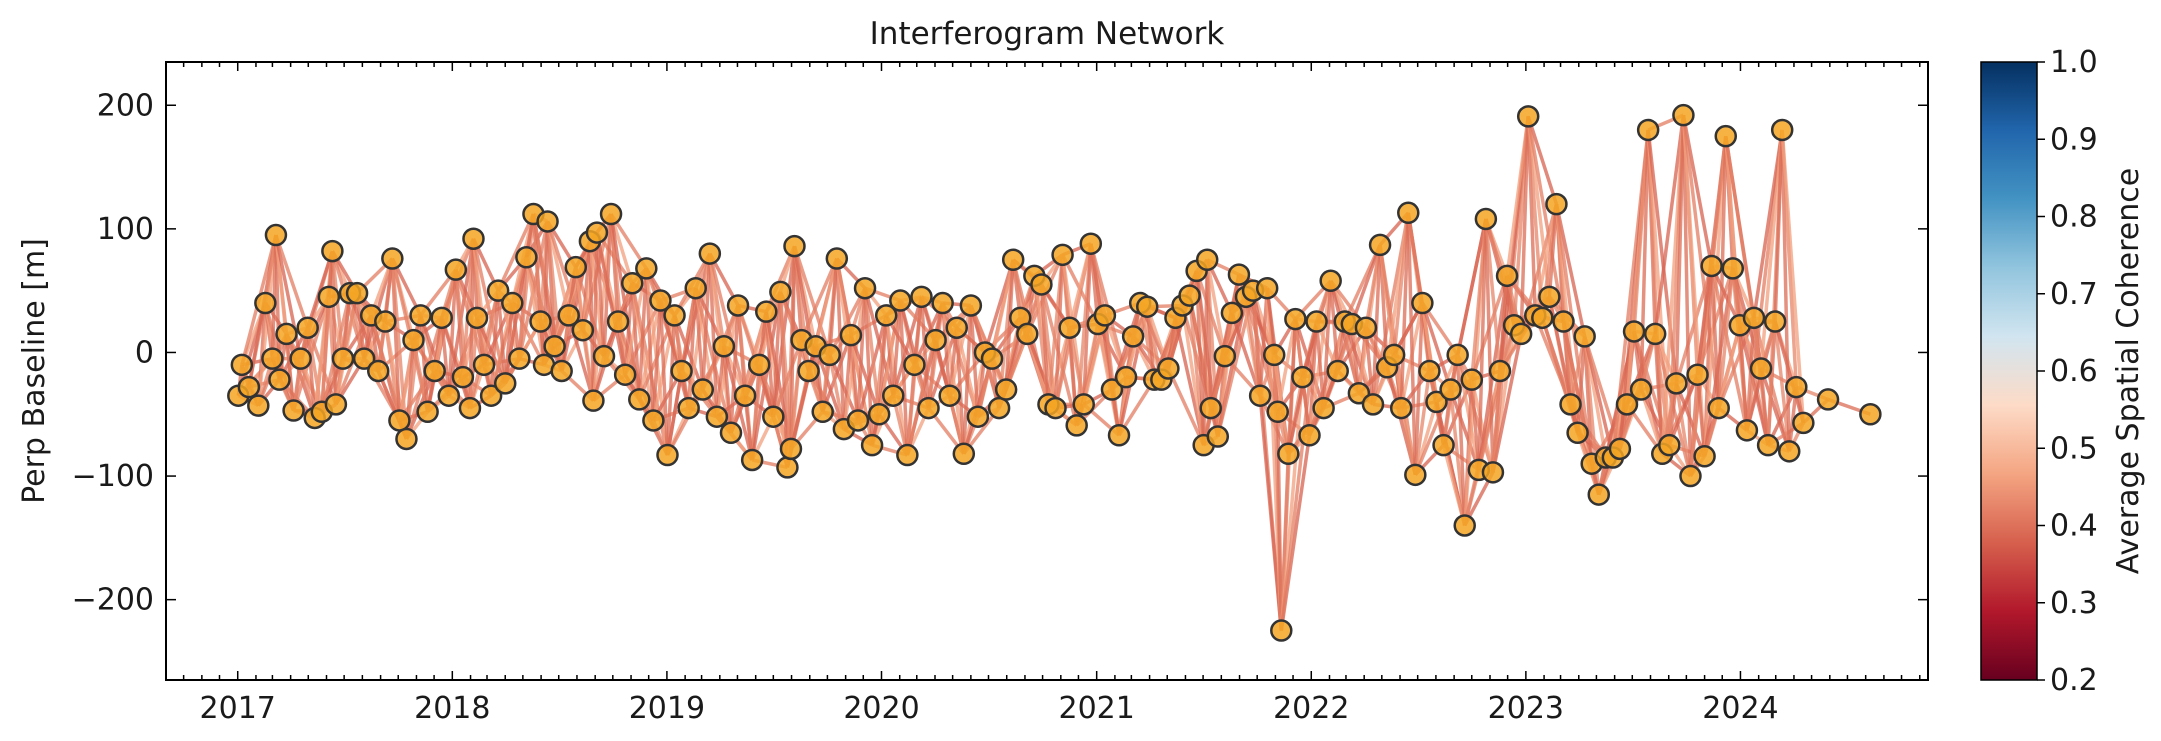  Describe the element at coordinates (2074, 294) in the screenshot. I see `colorbar-tick-label: 0.7` at that location.